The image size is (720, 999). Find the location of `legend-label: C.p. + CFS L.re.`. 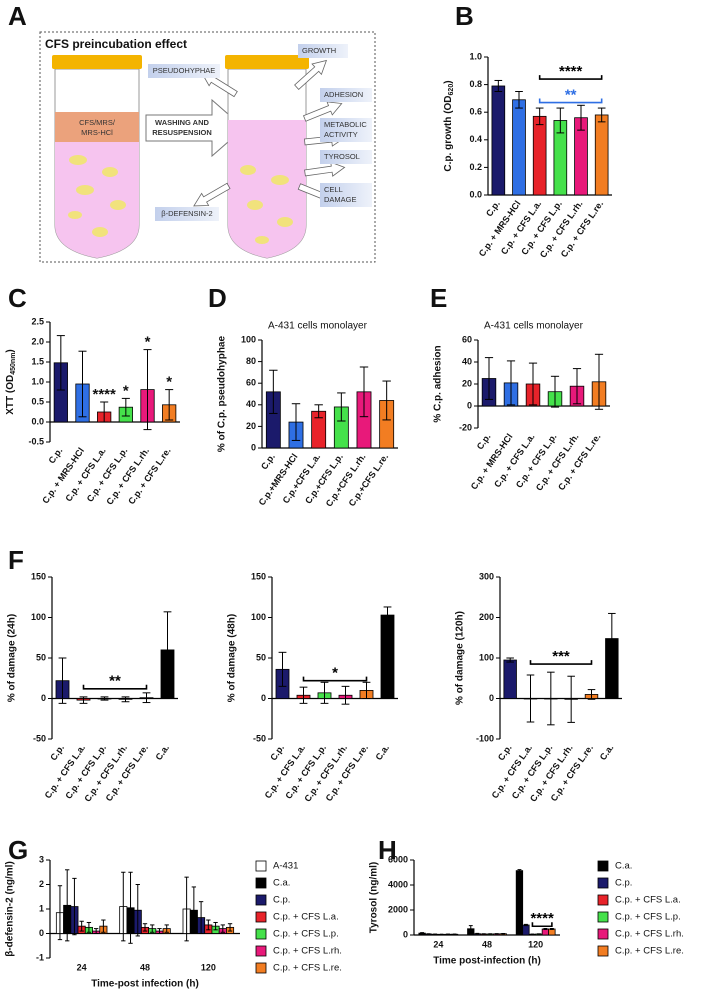

legend-label: C.p. + CFS L.re. is located at coordinates (649, 951).